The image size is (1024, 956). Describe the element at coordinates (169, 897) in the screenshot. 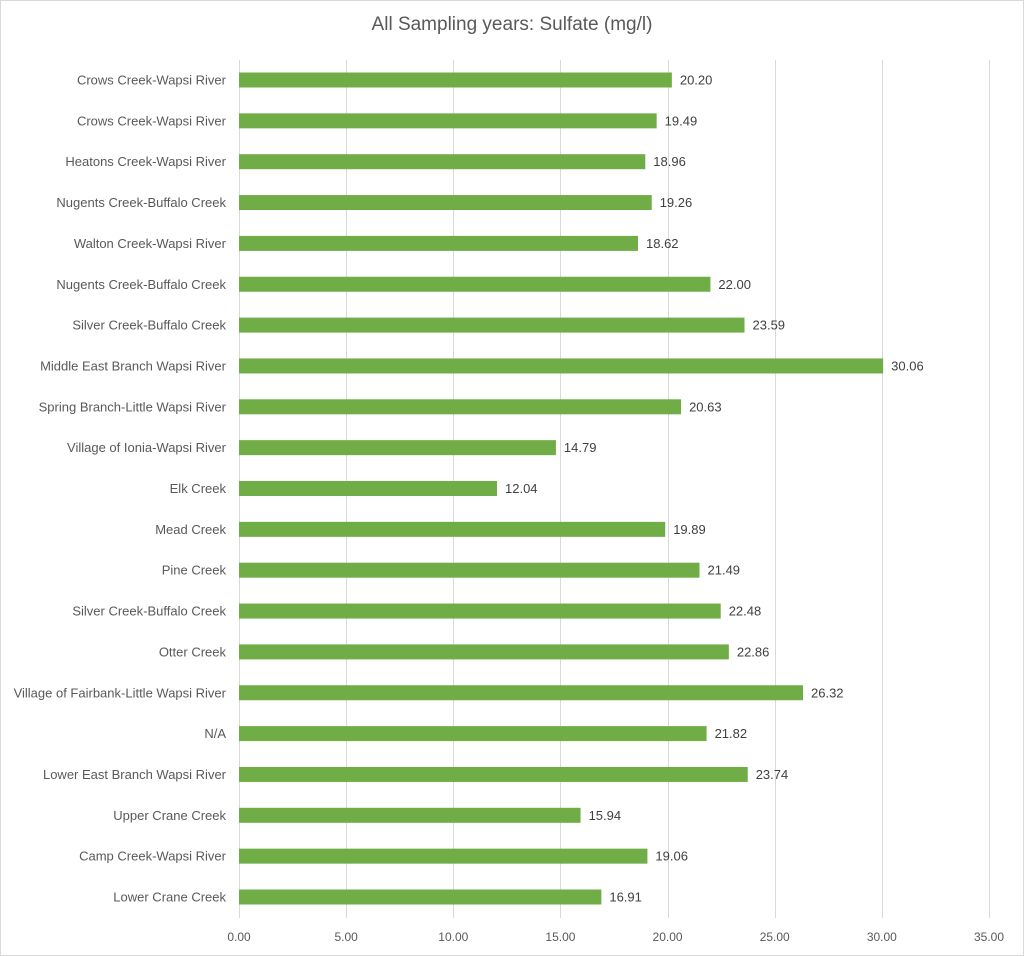

I see `category-label: Lower Crane Creek` at that location.